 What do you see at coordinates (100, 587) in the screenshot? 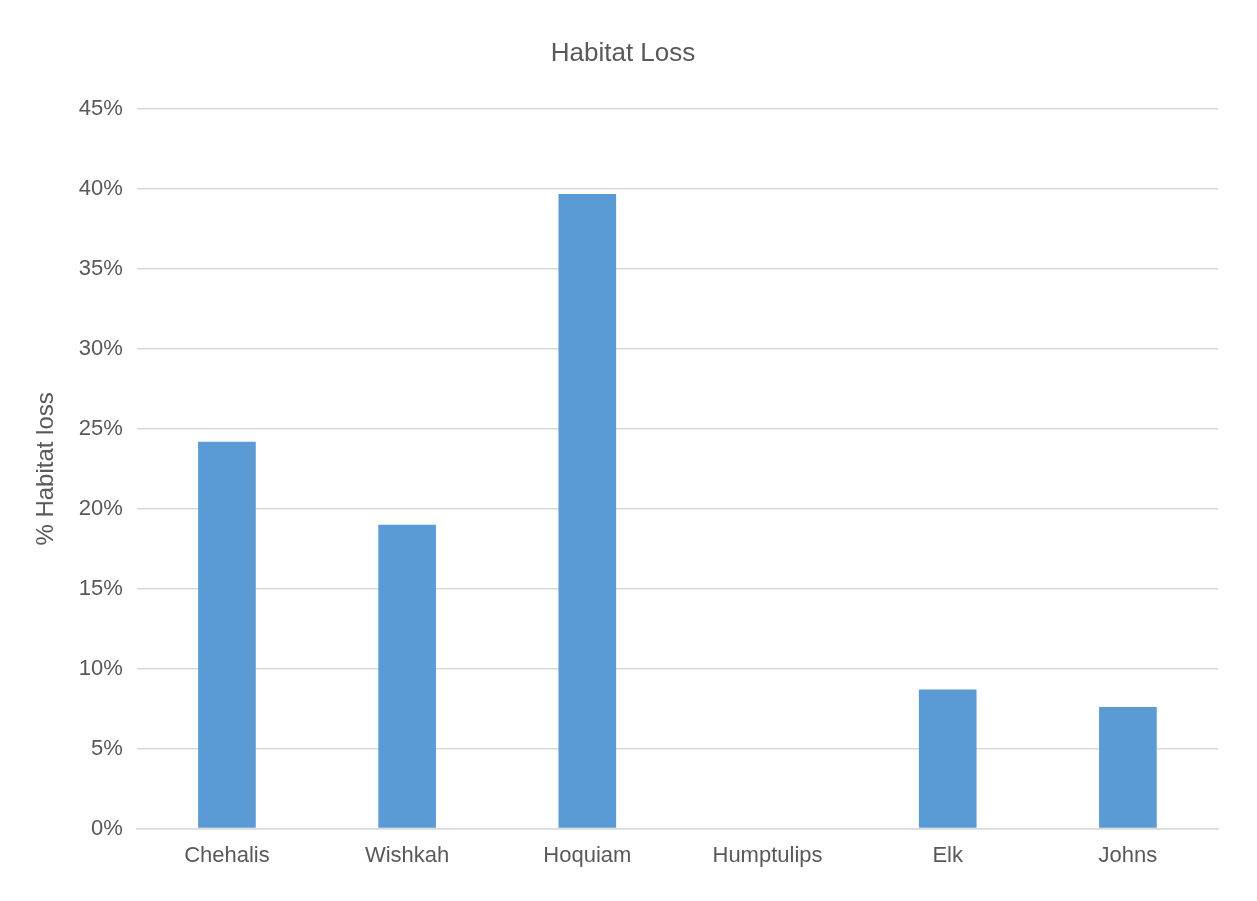
I see `y-tick-label: 15%` at bounding box center [100, 587].